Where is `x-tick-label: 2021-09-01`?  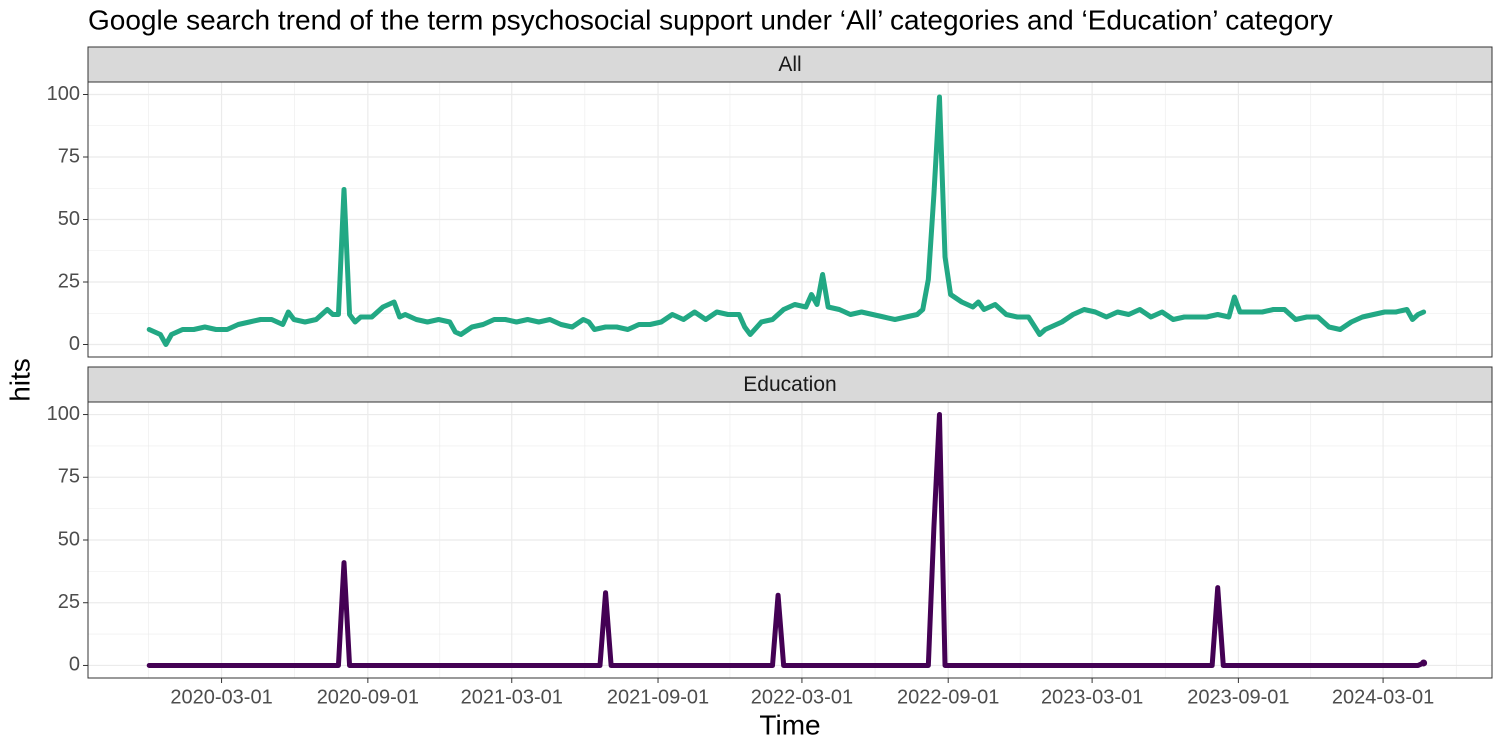 x-tick-label: 2021-09-01 is located at coordinates (658, 697).